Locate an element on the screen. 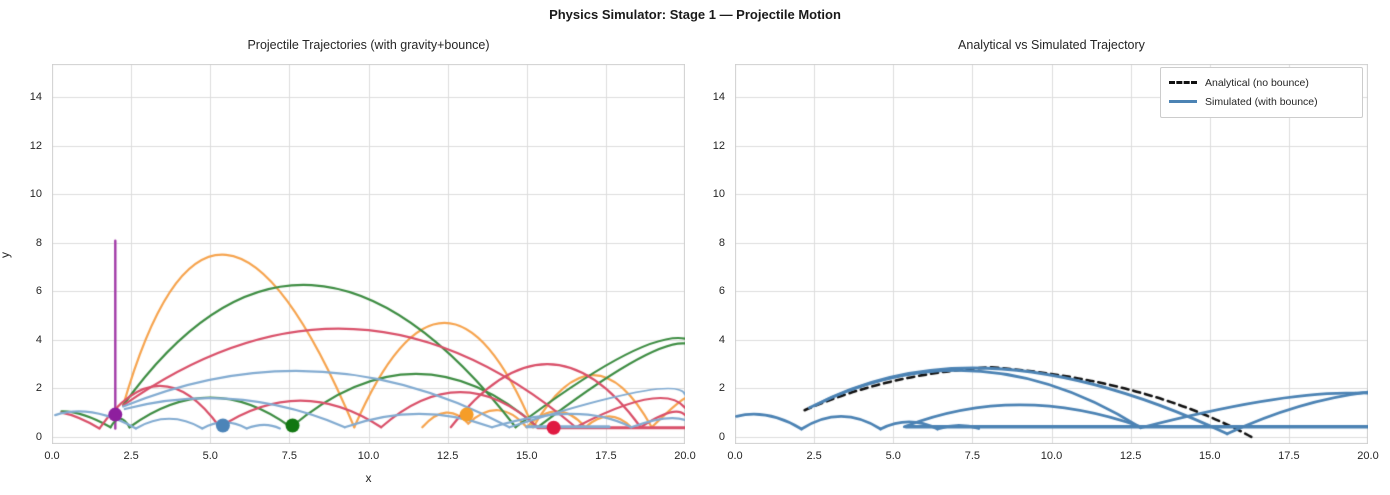 This screenshot has width=1390, height=495. legend-label-analytical: Analytical (no bounce) is located at coordinates (1257, 82).